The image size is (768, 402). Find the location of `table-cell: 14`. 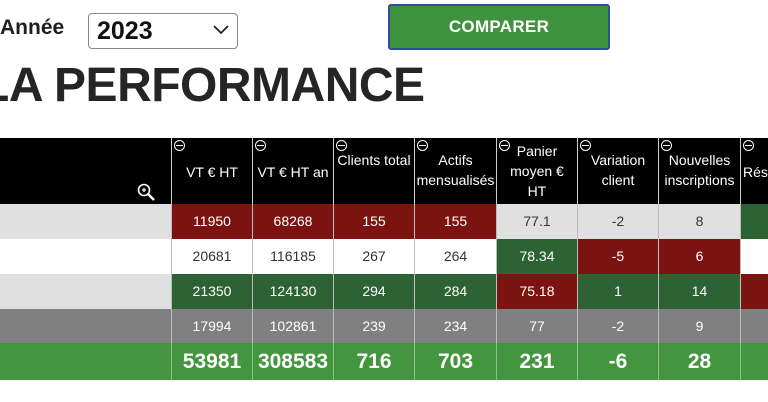

table-cell: 14 is located at coordinates (699, 291).